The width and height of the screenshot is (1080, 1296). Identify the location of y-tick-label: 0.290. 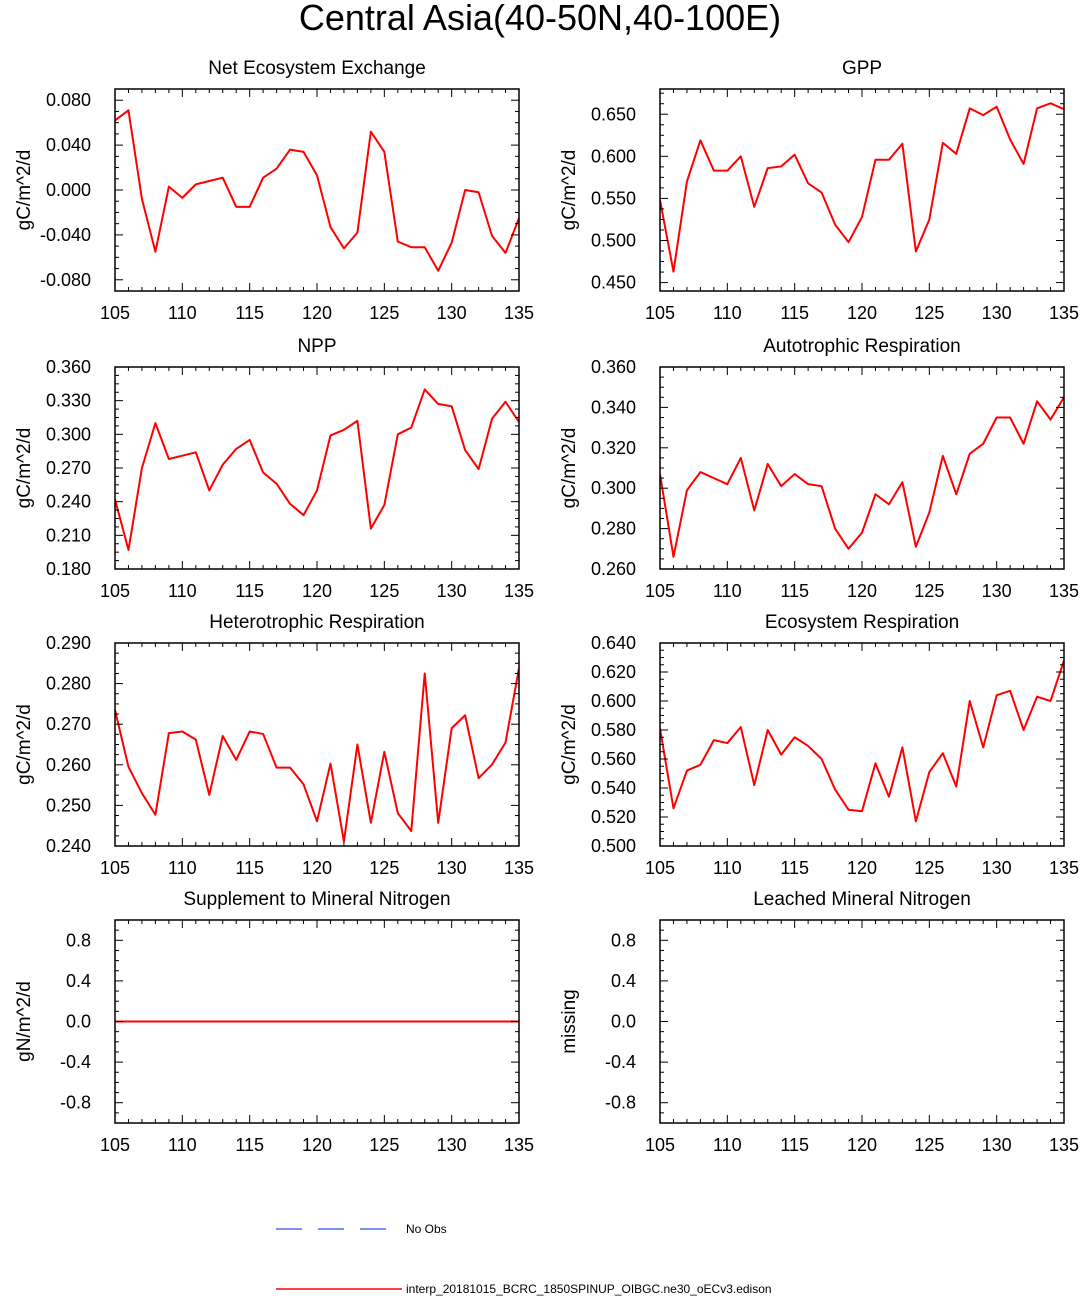
(68, 643).